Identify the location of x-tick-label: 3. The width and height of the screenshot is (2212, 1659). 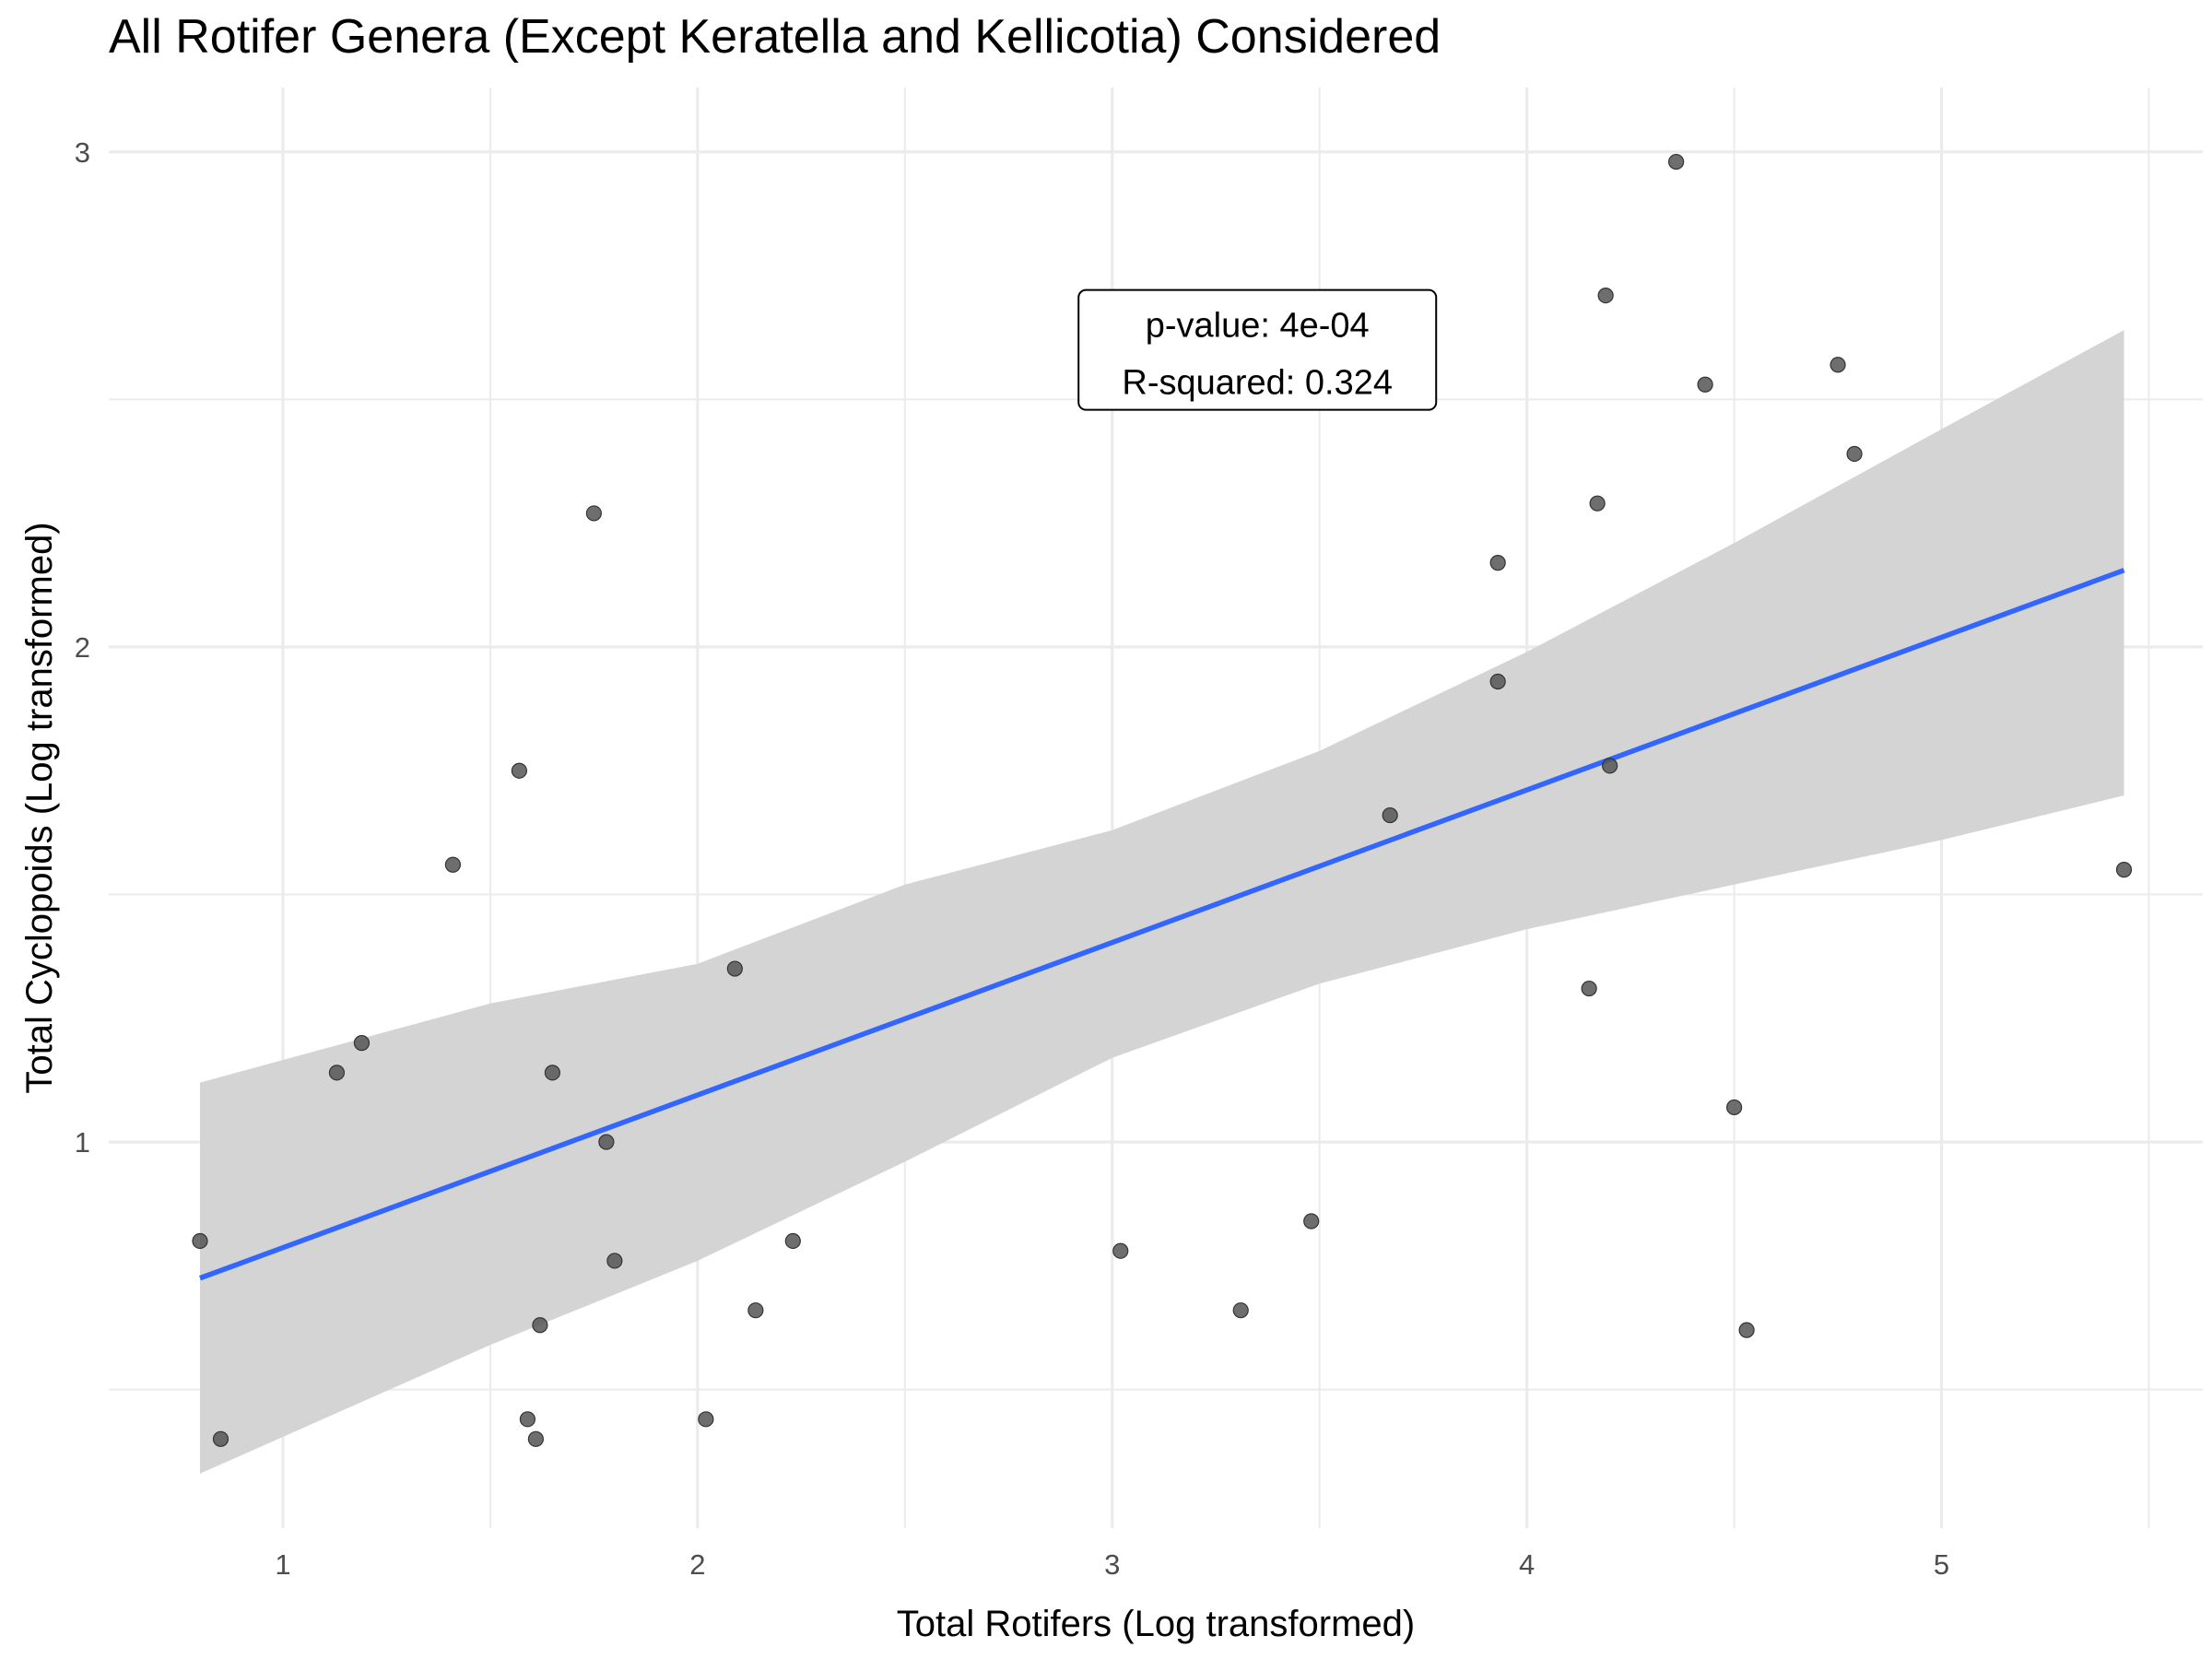
(1112, 1564).